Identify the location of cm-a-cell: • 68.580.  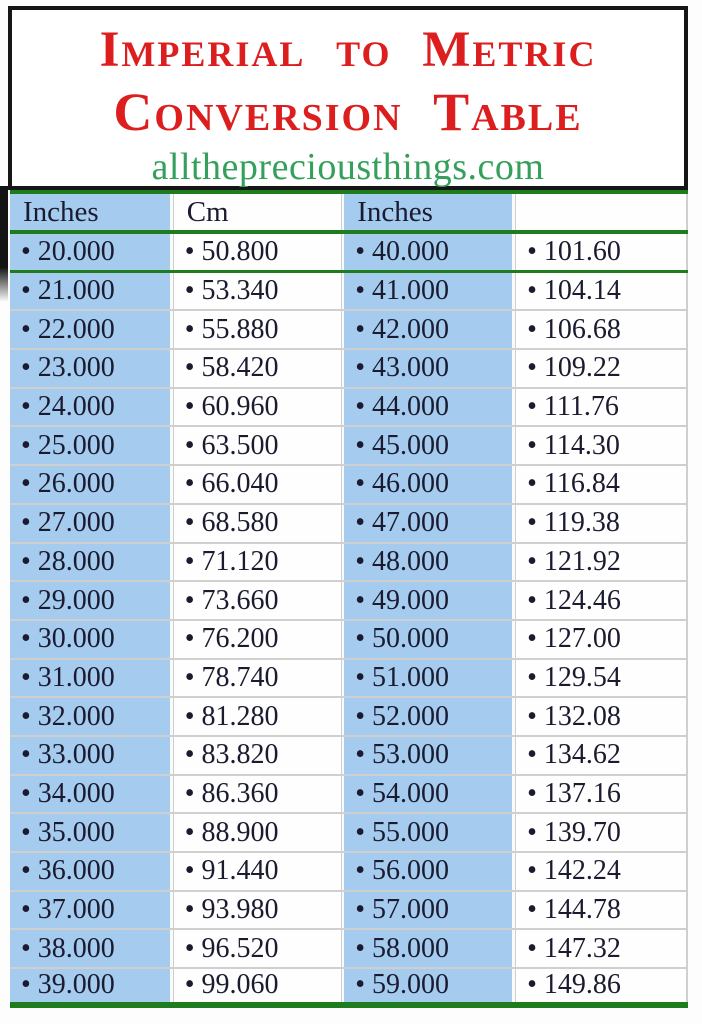
(257, 523).